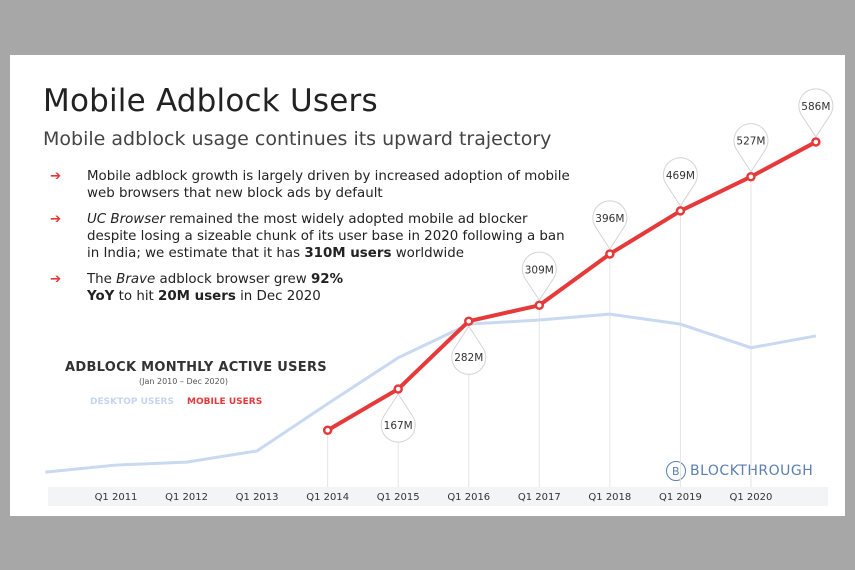 The width and height of the screenshot is (855, 570). I want to click on data-label-pin: 167M, so click(398, 418).